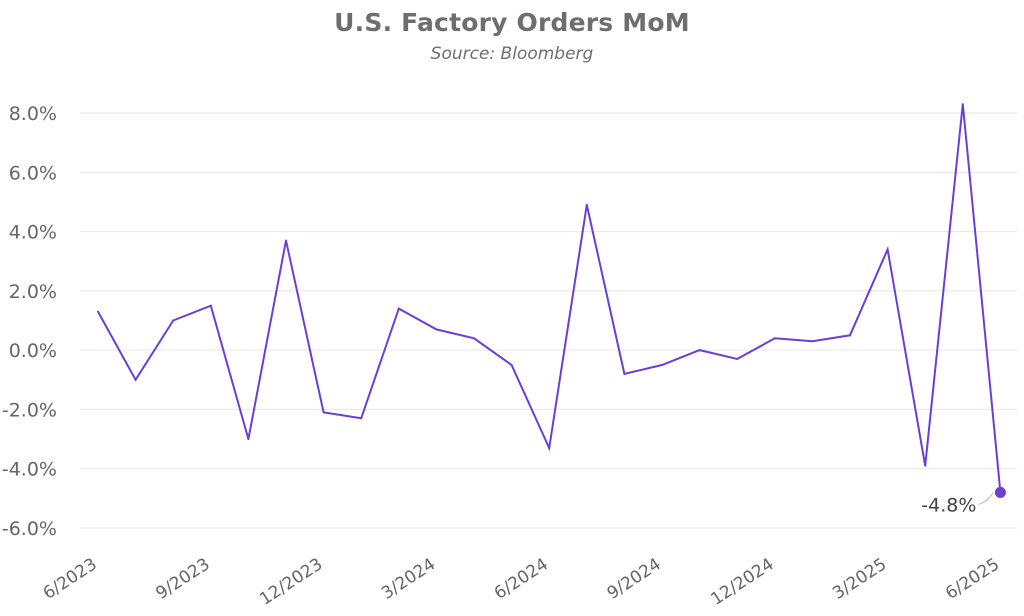 Image resolution: width=1024 pixels, height=616 pixels. What do you see at coordinates (29, 470) in the screenshot?
I see `y-tick-label: -4.0%` at bounding box center [29, 470].